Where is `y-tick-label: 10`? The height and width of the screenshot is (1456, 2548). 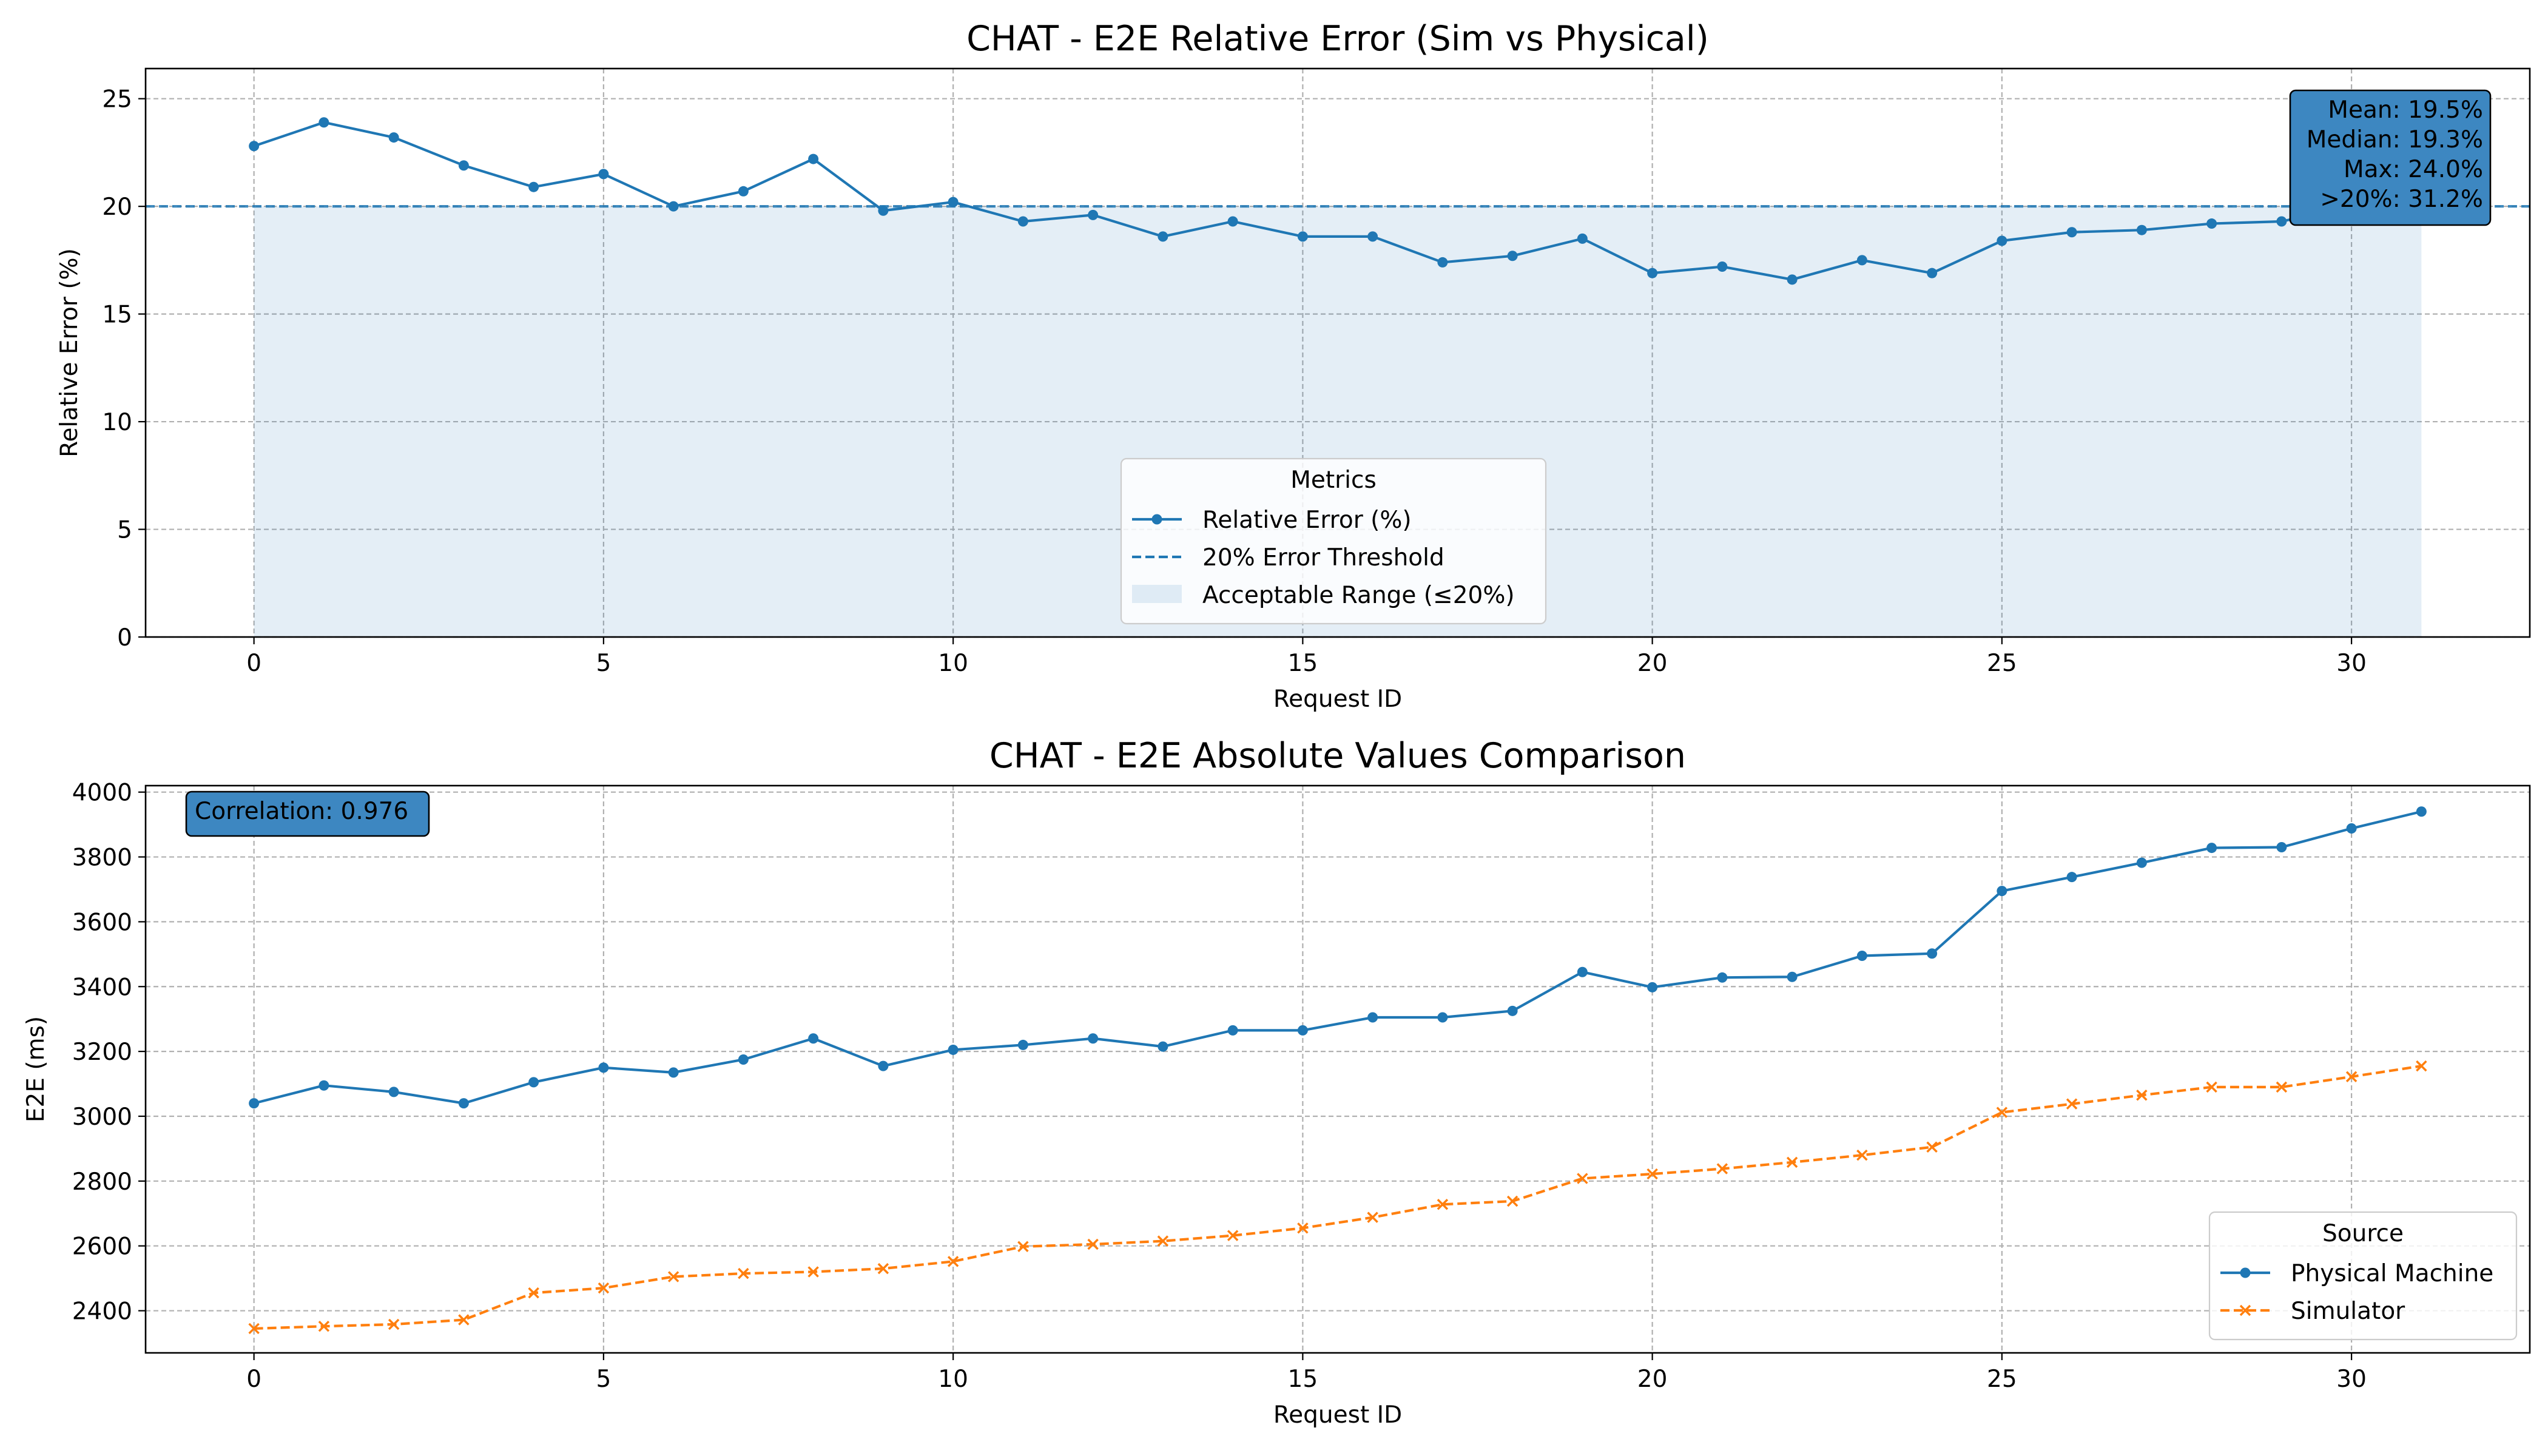 y-tick-label: 10 is located at coordinates (117, 422).